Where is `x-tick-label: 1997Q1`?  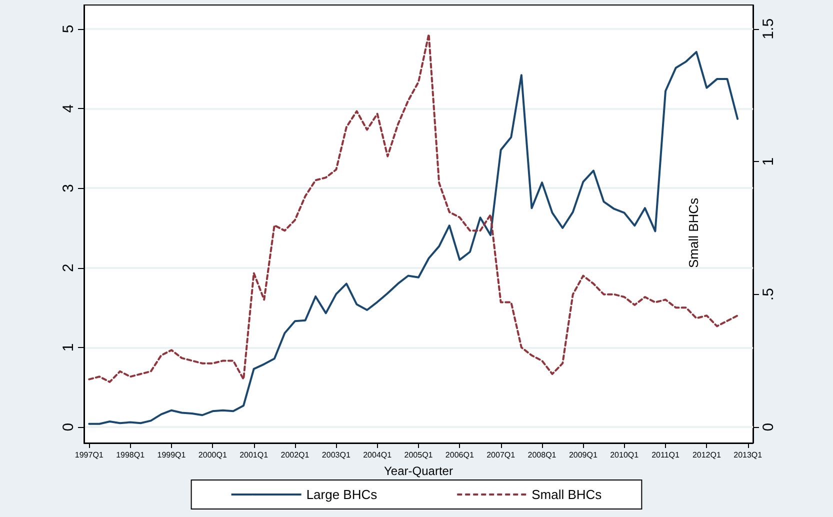
x-tick-label: 1997Q1 is located at coordinates (89, 455).